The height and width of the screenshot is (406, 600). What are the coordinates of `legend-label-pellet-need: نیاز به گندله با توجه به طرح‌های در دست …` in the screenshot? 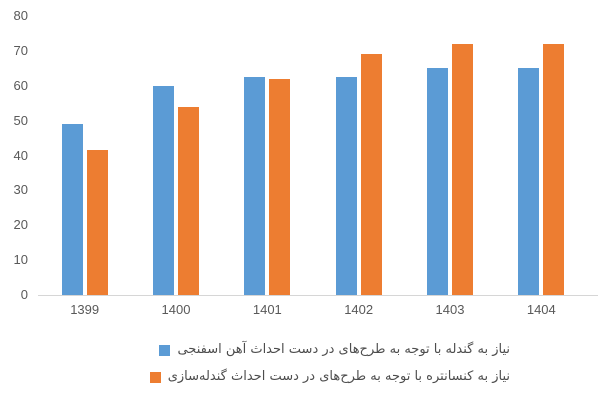 It's located at (343, 349).